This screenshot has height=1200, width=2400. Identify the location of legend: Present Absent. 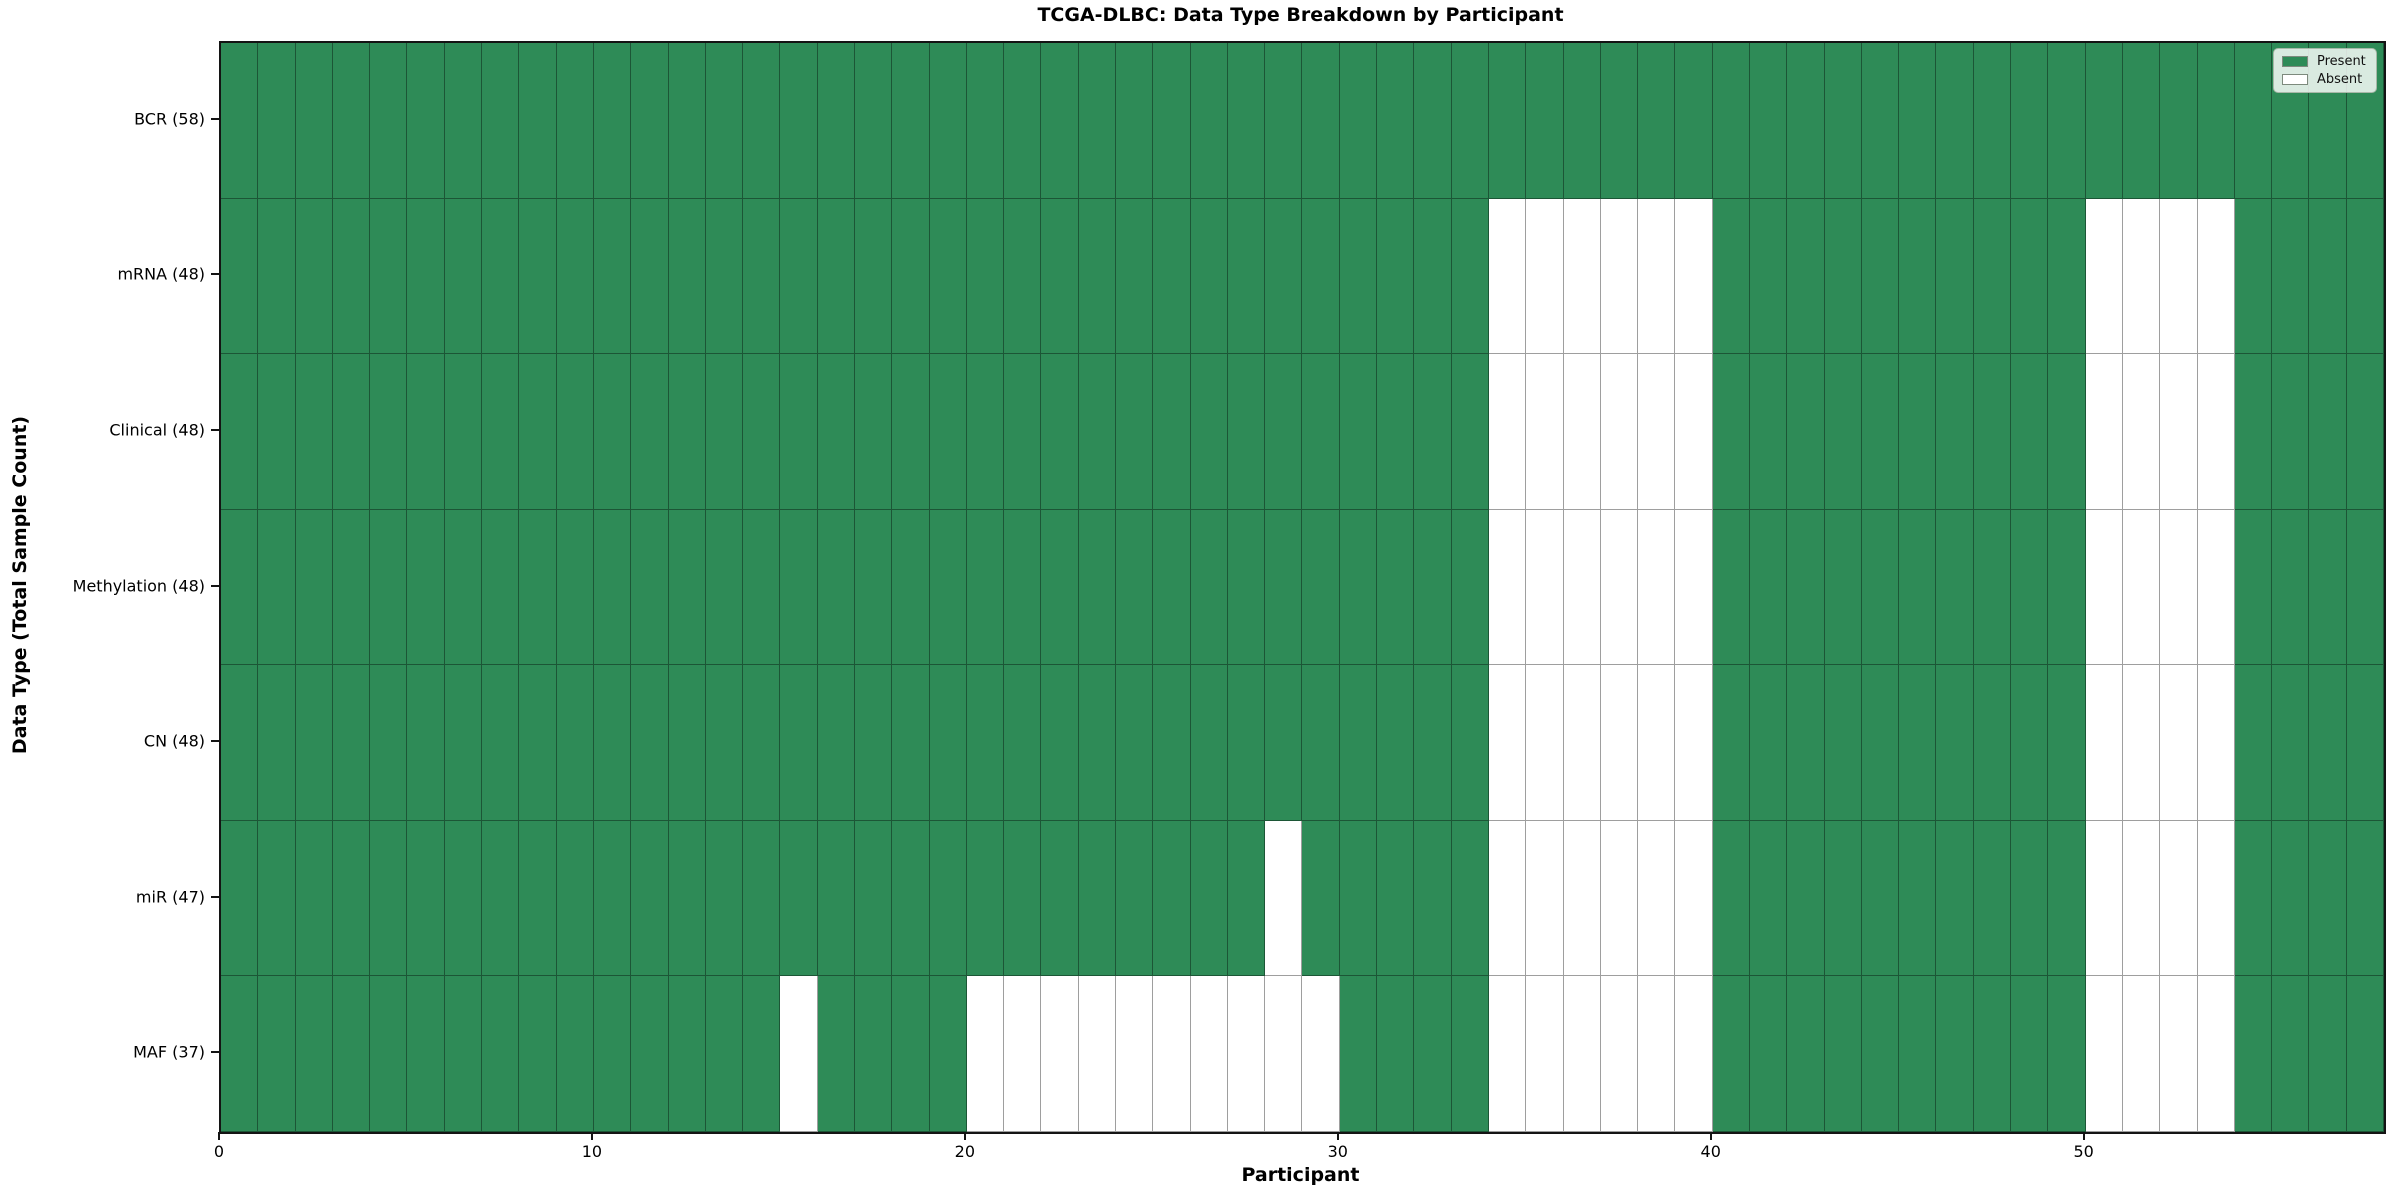
(2325, 70).